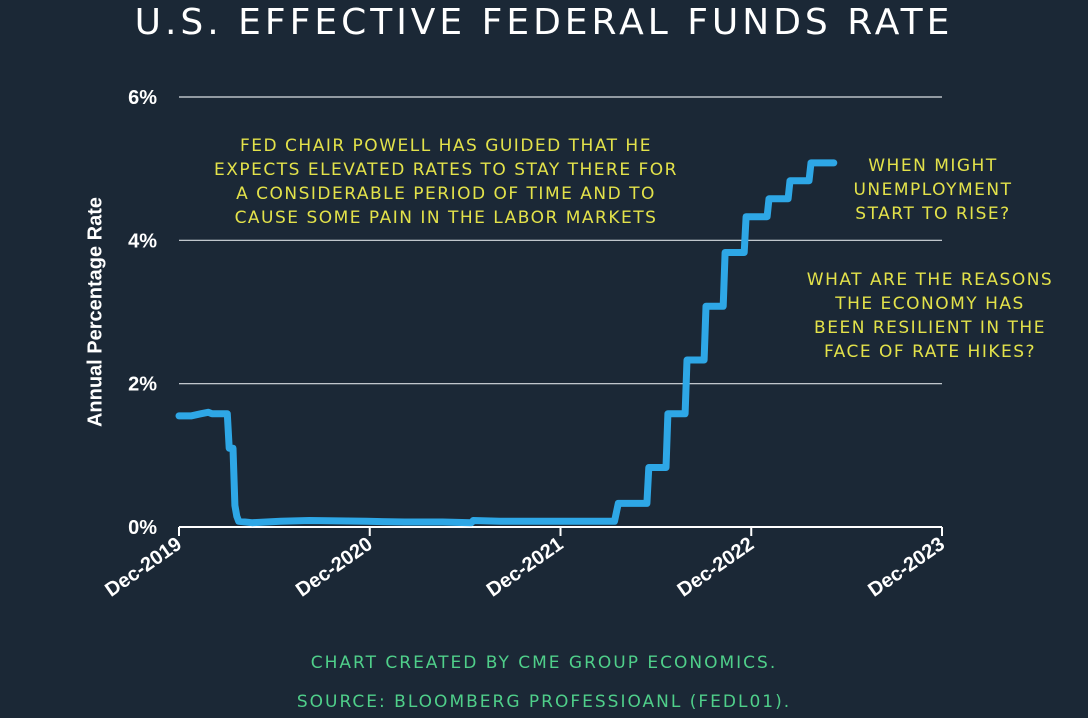 The height and width of the screenshot is (718, 1088). What do you see at coordinates (95, 312) in the screenshot?
I see `y-axis-label: Annual Percentage Rate` at bounding box center [95, 312].